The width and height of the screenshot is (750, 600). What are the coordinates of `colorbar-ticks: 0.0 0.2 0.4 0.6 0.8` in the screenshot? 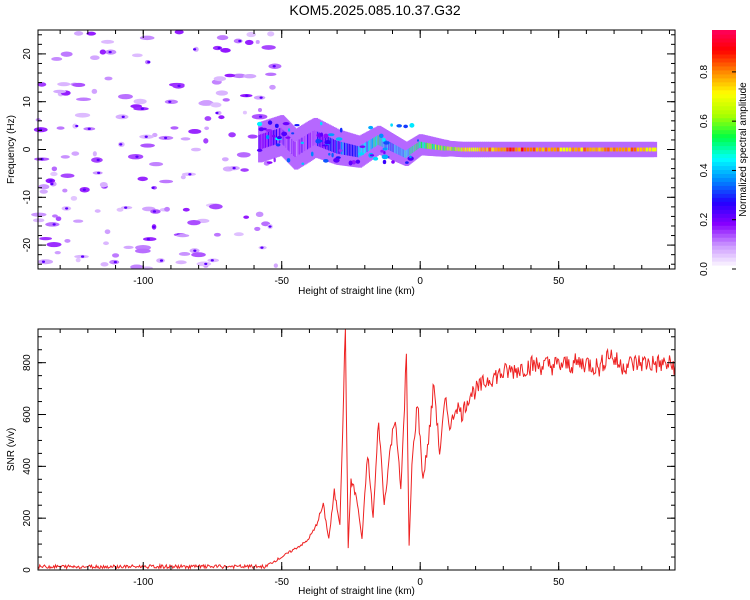 It's located at (717, 170).